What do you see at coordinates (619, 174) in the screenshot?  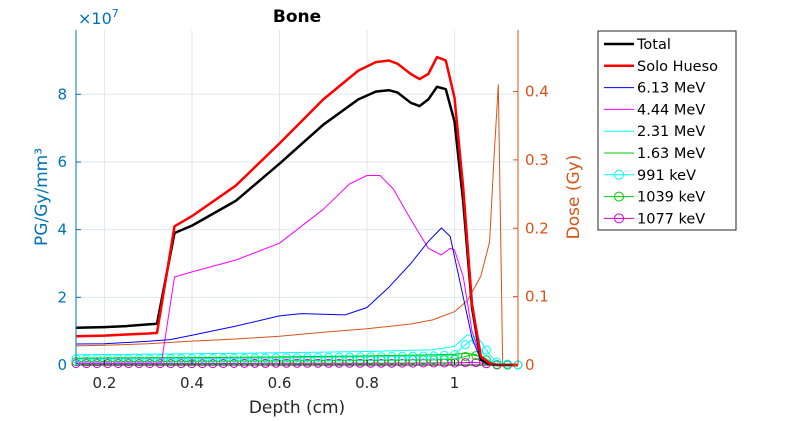 I see `legend-marker-991-kev` at bounding box center [619, 174].